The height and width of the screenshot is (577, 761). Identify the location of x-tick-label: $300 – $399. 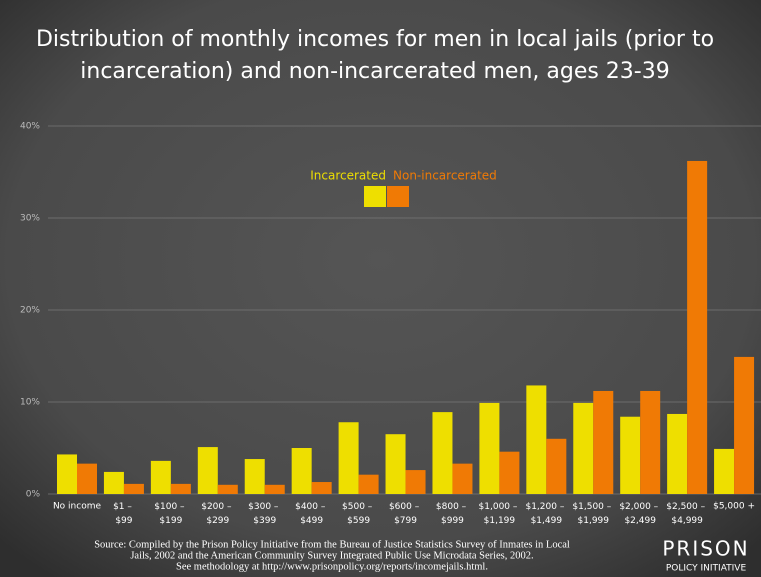
(264, 514).